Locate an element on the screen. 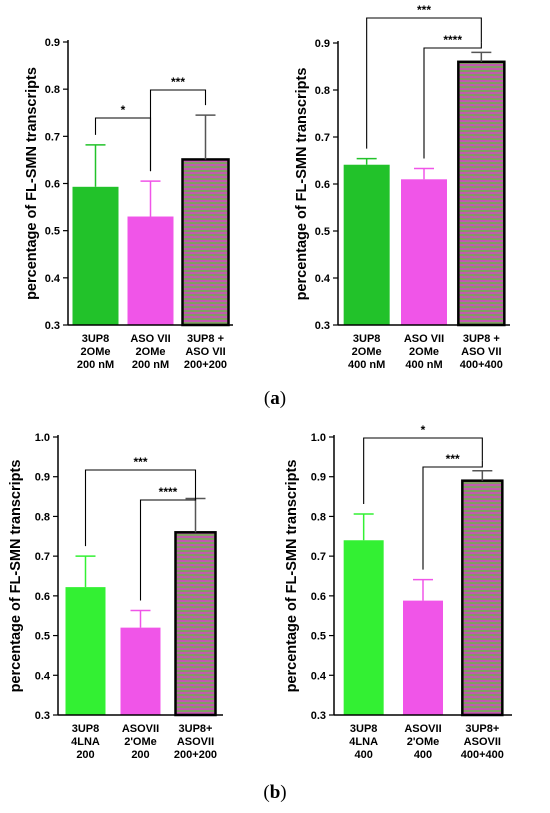 This screenshot has height=813, width=550. x-tick-label-line: 2OMe is located at coordinates (151, 352).